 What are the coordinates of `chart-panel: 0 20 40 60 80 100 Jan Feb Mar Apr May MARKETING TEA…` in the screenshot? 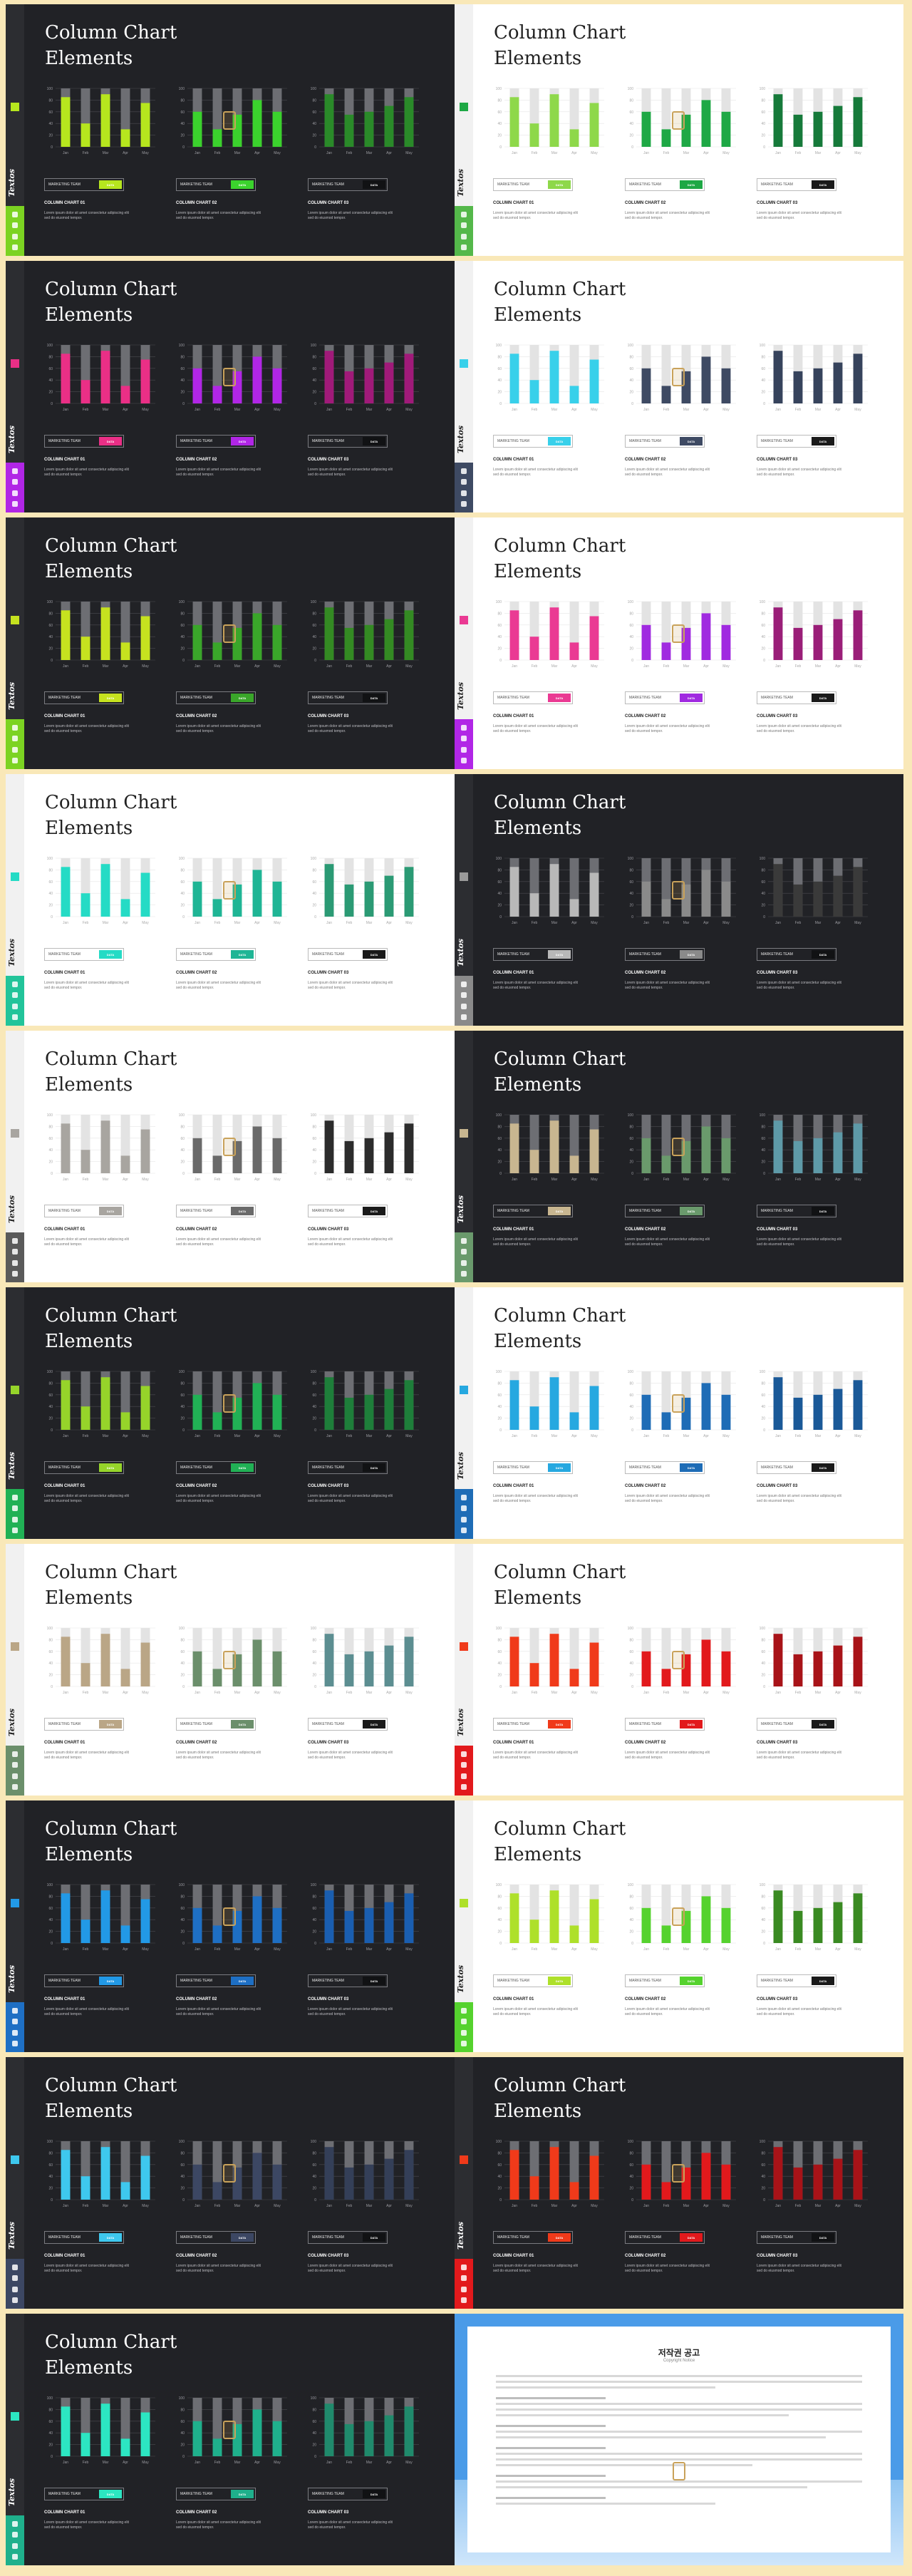 It's located at (364, 1958).